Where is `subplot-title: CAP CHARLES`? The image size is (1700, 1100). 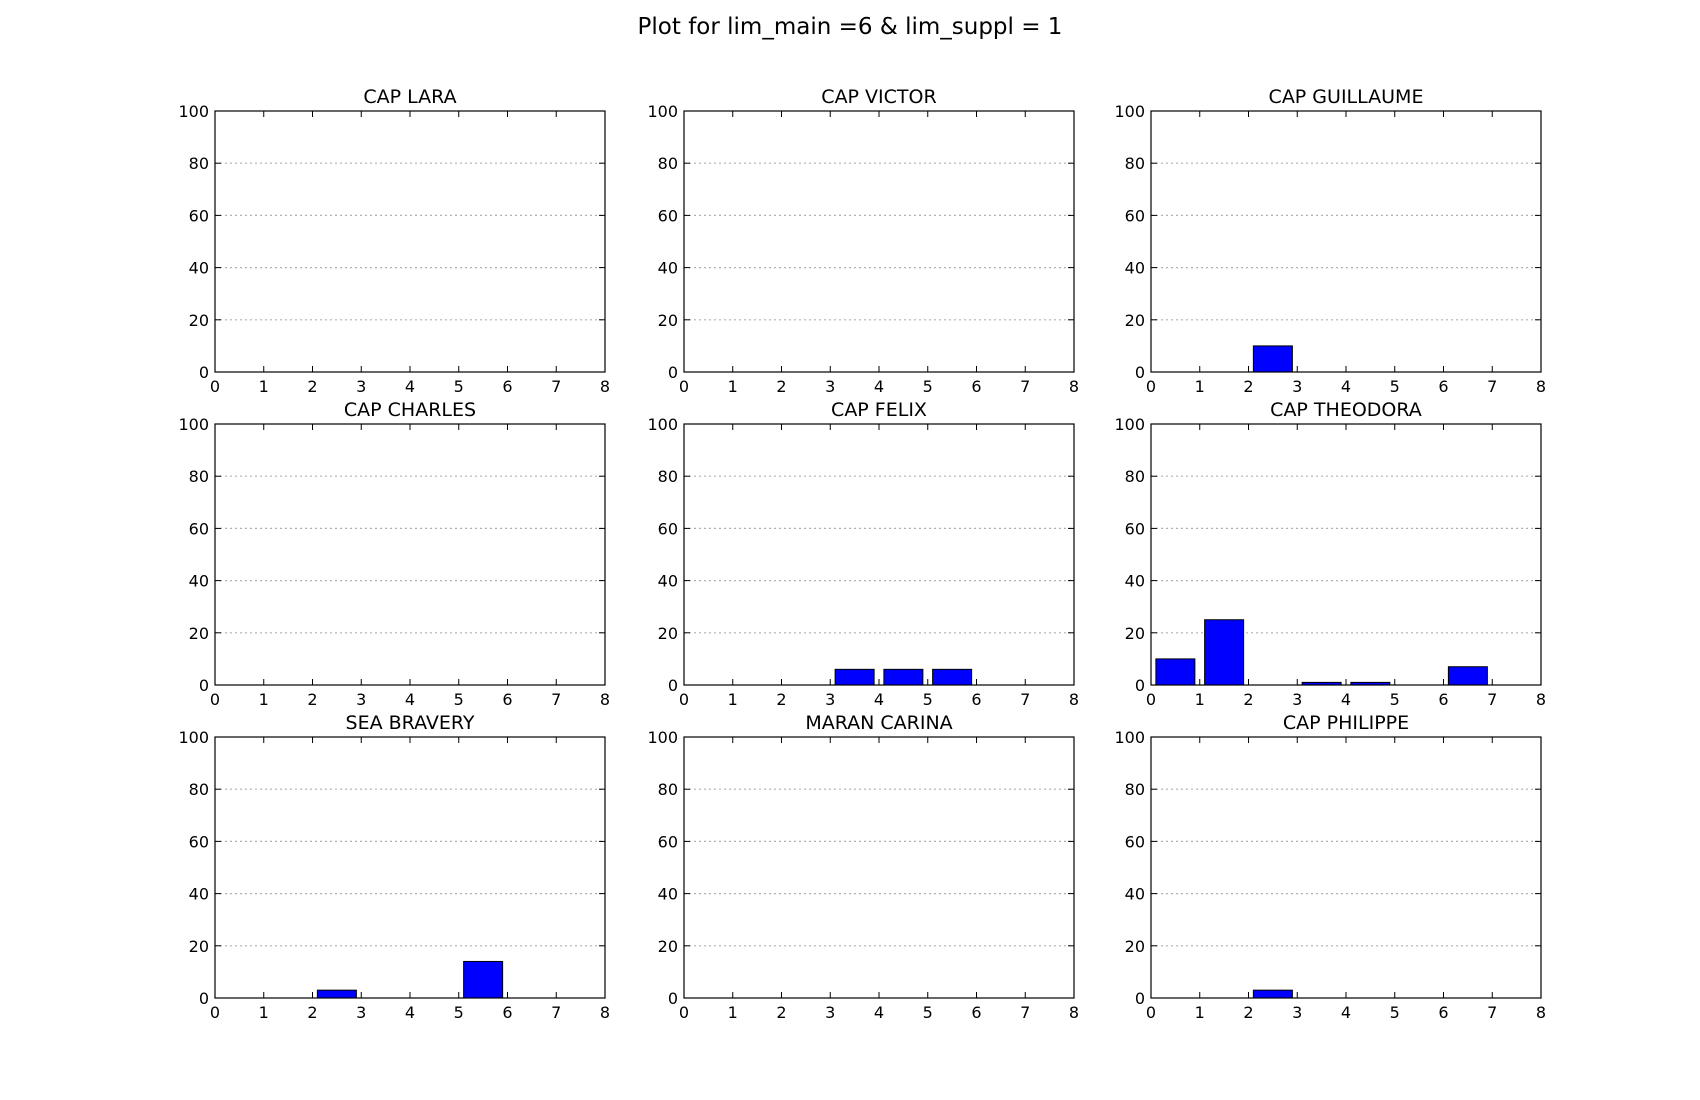 subplot-title: CAP CHARLES is located at coordinates (410, 410).